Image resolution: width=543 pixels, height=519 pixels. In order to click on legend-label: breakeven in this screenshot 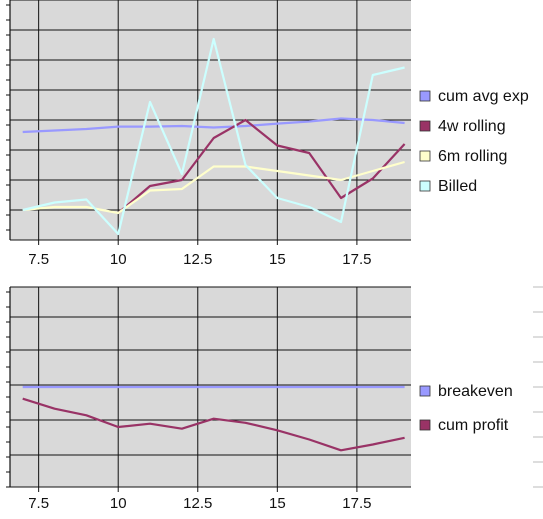, I will do `click(475, 391)`.